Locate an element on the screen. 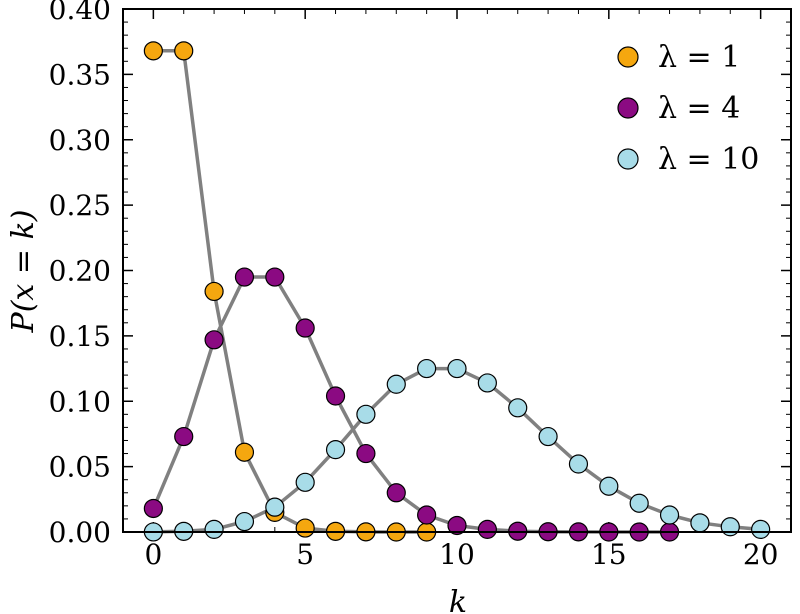  legend-label-1: λ = 1 is located at coordinates (699, 57).